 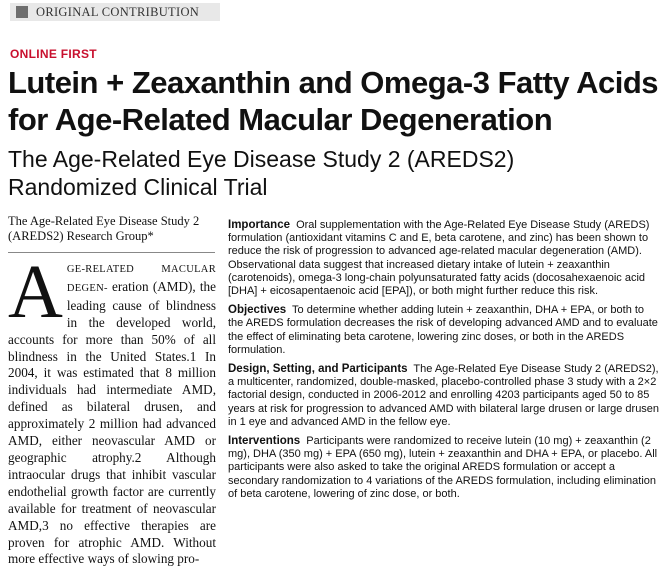 What do you see at coordinates (318, 369) in the screenshot?
I see `design-heading: Design, Setting, and Participants` at bounding box center [318, 369].